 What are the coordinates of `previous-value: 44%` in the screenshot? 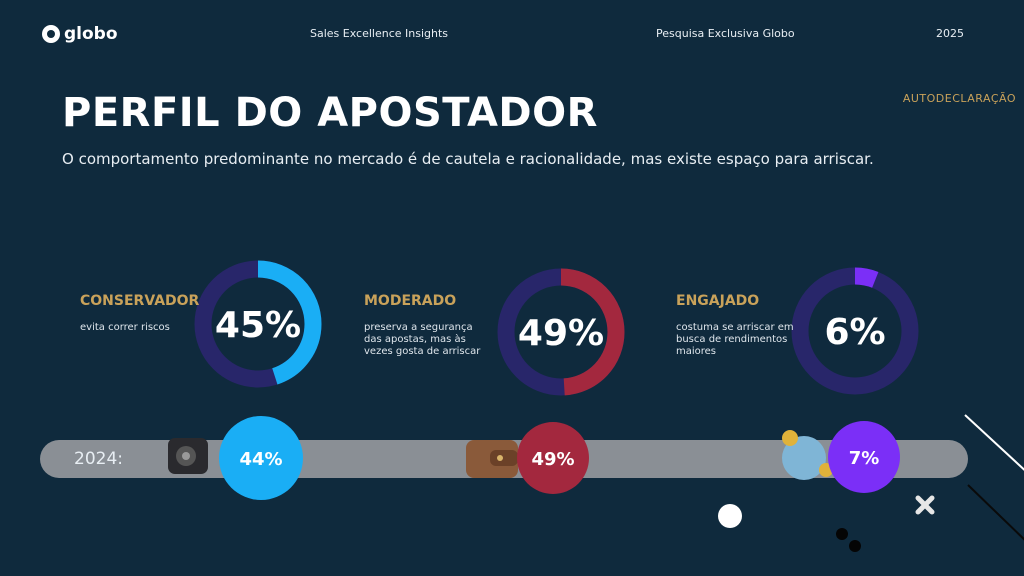 It's located at (260, 459).